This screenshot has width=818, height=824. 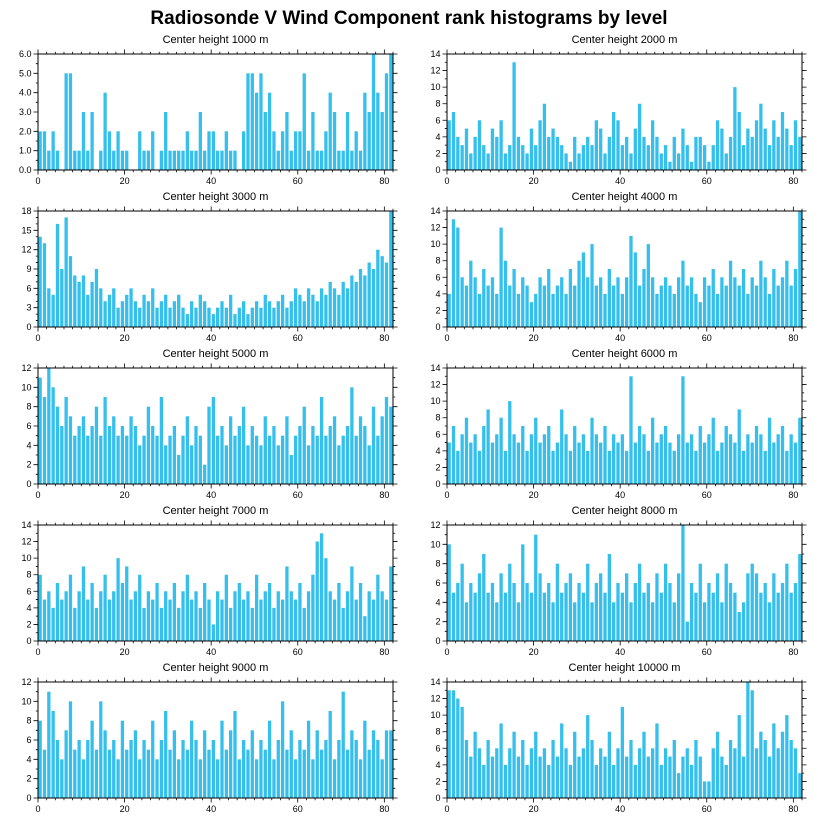 I want to click on panel-5000m: Center height 5000 m 0 20 40 60 80 0 2 4 6 8 10 12, so click(x=204, y=425).